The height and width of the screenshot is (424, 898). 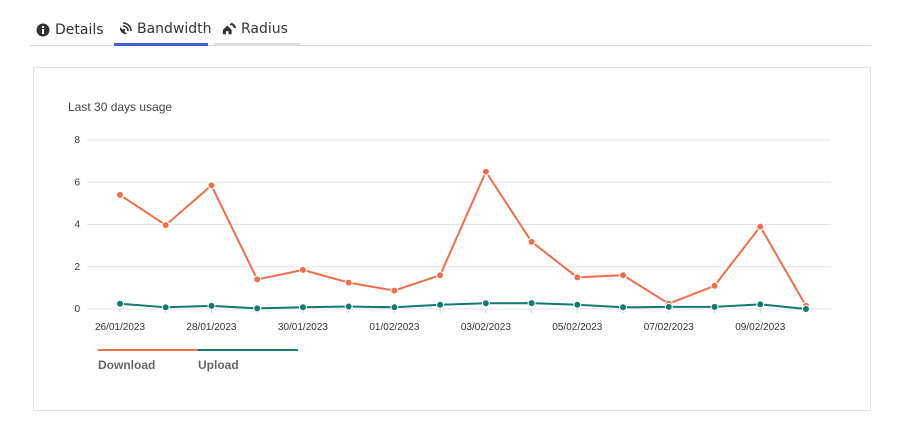 What do you see at coordinates (148, 350) in the screenshot?
I see `legend-download-swatch` at bounding box center [148, 350].